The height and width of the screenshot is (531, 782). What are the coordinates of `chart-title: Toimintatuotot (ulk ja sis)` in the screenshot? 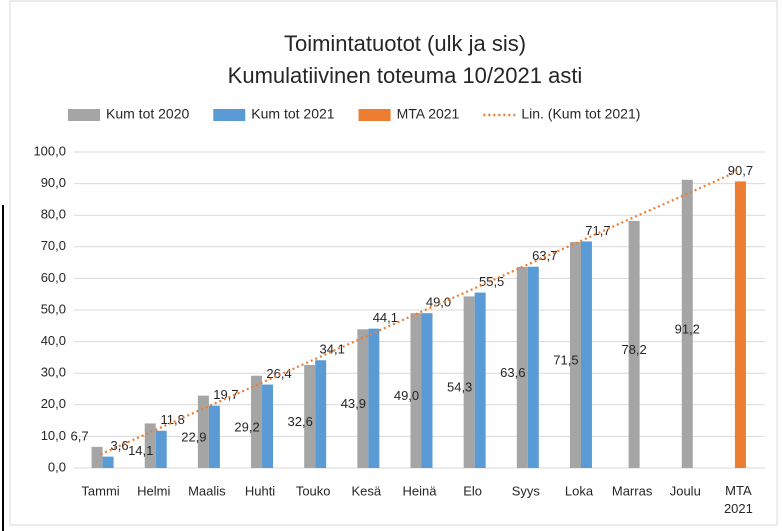 It's located at (405, 43).